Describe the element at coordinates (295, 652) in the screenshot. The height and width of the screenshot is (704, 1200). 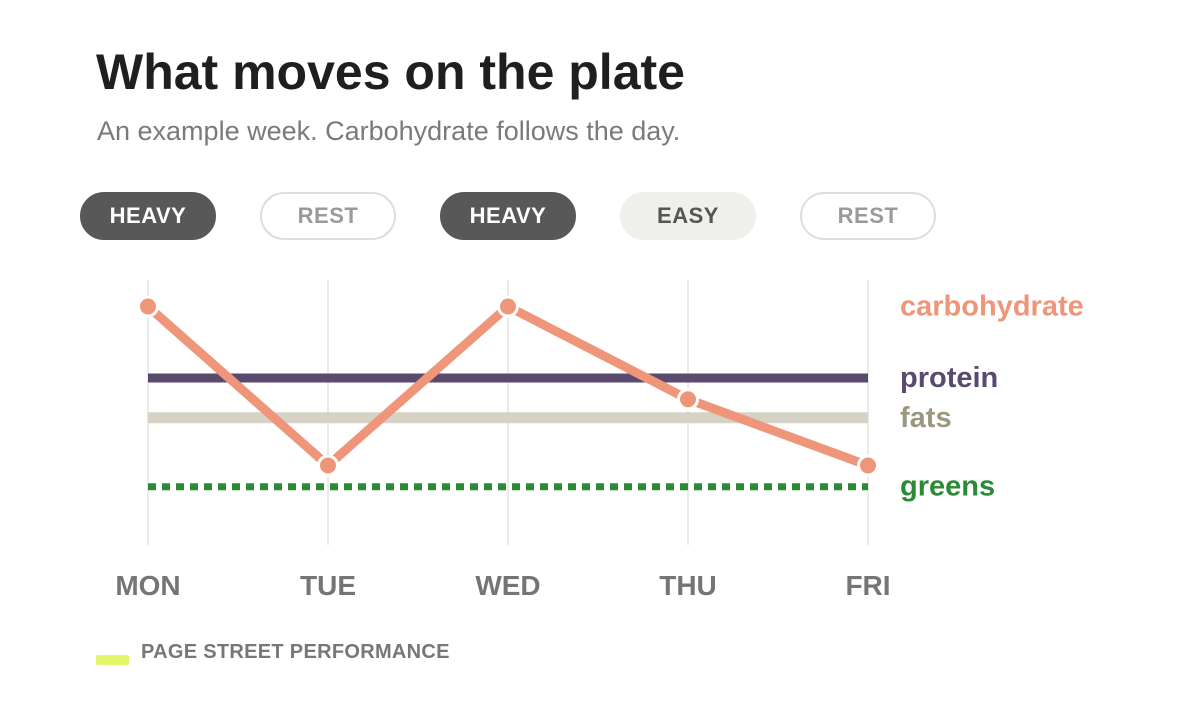
I see `footer-label: PAGE STREET PERFORMANCE` at that location.